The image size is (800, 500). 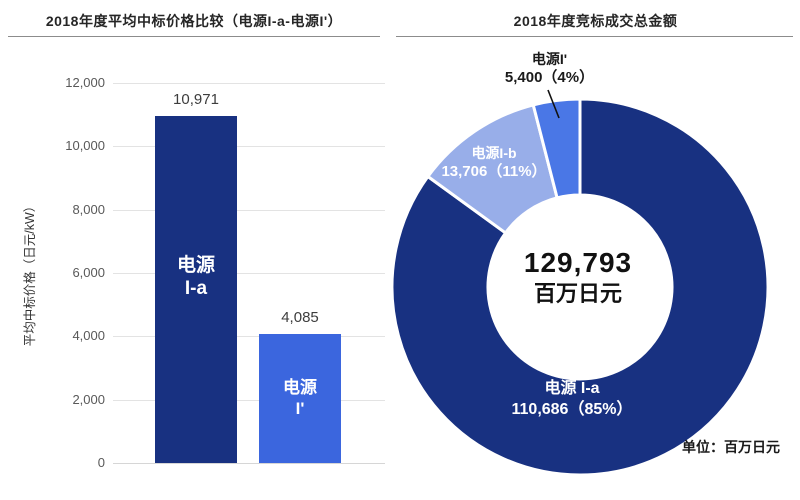 I want to click on leader-line-i-prime, so click(x=553, y=104).